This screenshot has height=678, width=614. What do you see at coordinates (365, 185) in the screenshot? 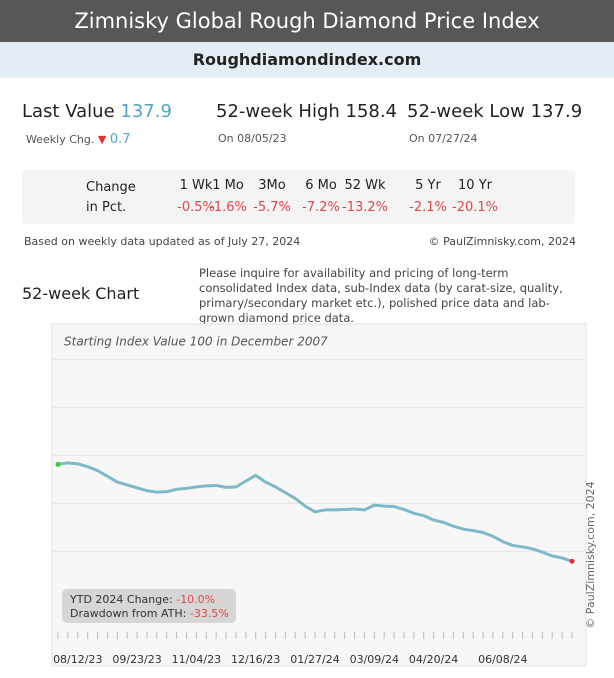
I see `period: 52 Wk` at bounding box center [365, 185].